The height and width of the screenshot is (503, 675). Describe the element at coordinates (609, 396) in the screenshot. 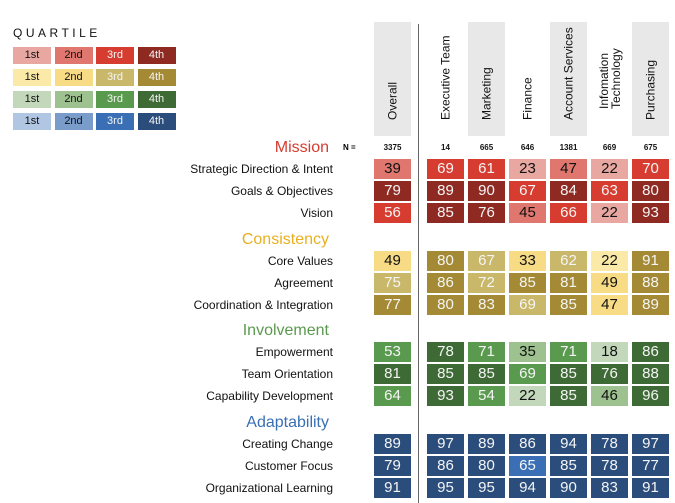

I see `heatmap-cell: 46` at that location.